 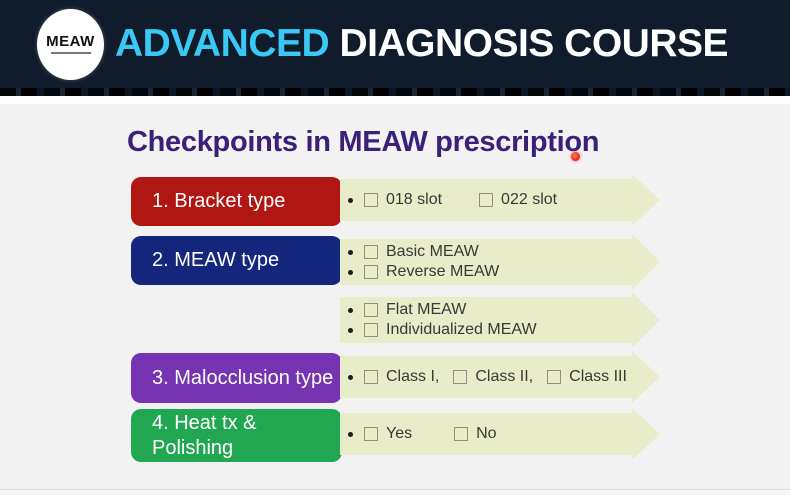 I want to click on arrow-line: Yes No, so click(x=503, y=434).